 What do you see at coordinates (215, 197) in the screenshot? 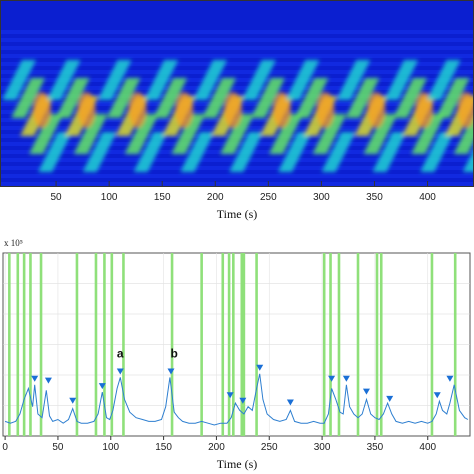
I see `heatmap-x-tick-label: 200` at bounding box center [215, 197].